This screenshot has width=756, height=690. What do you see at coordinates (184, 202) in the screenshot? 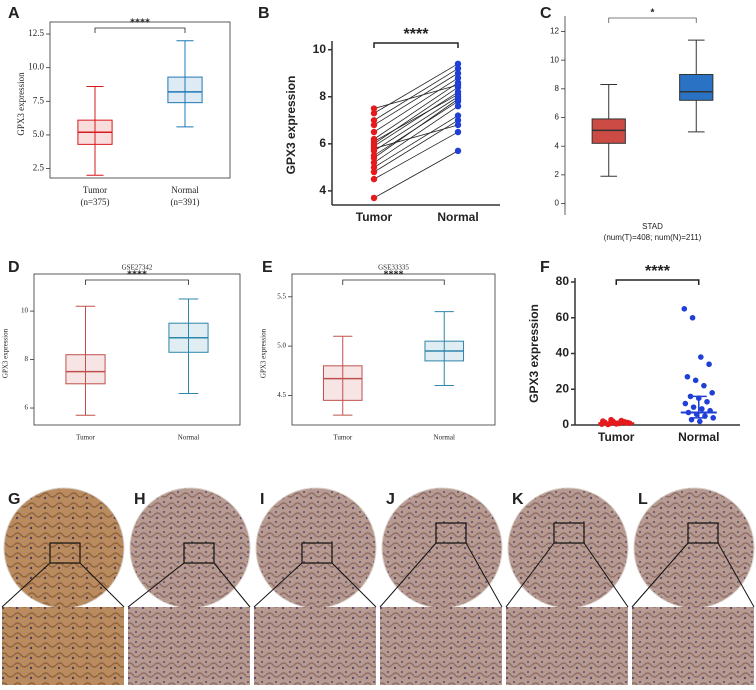
I see `x-tick-sublabel: (n=391)` at bounding box center [184, 202].